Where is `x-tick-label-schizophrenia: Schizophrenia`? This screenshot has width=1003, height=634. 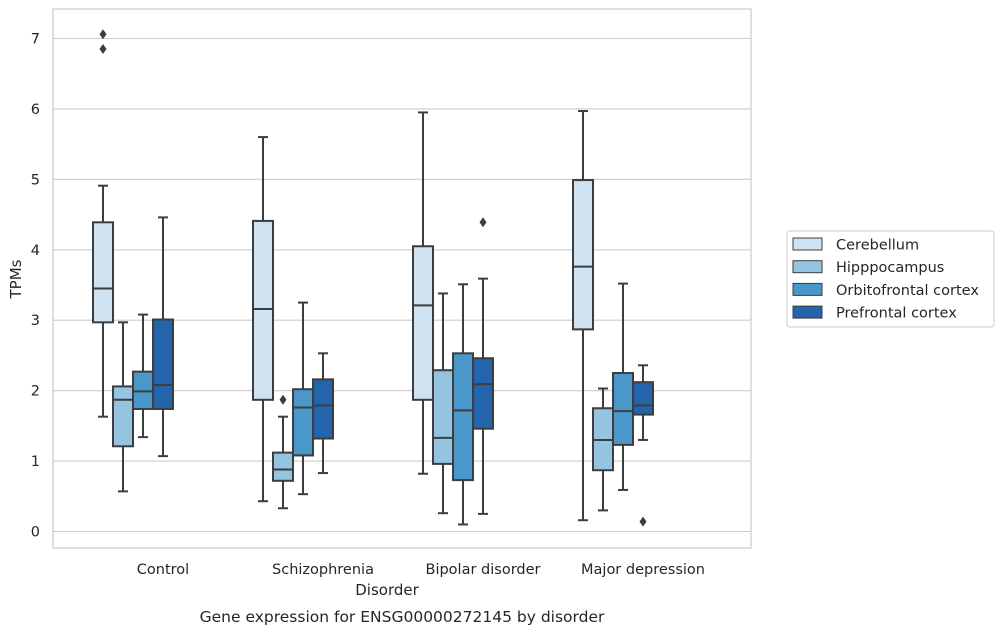
x-tick-label-schizophrenia: Schizophrenia is located at coordinates (323, 570).